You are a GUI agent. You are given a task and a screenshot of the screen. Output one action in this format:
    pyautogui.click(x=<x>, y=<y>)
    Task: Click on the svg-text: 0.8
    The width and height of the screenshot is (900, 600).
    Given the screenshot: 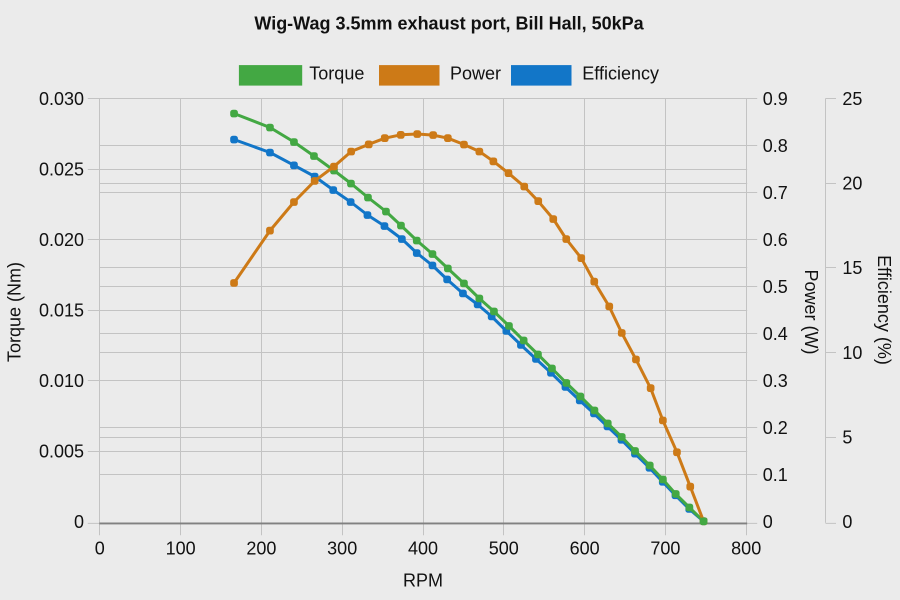 What is the action you would take?
    pyautogui.click(x=775, y=146)
    